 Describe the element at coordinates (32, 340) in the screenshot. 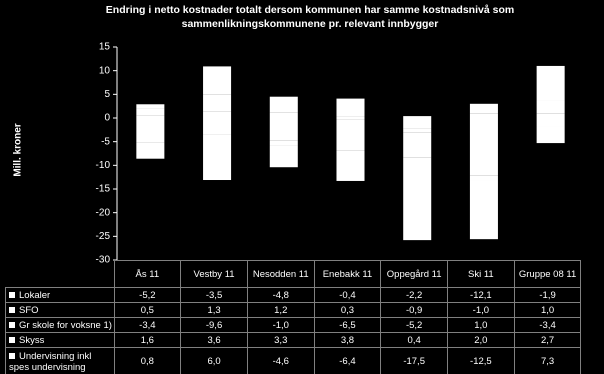

I see `legend-label: Skyss` at that location.